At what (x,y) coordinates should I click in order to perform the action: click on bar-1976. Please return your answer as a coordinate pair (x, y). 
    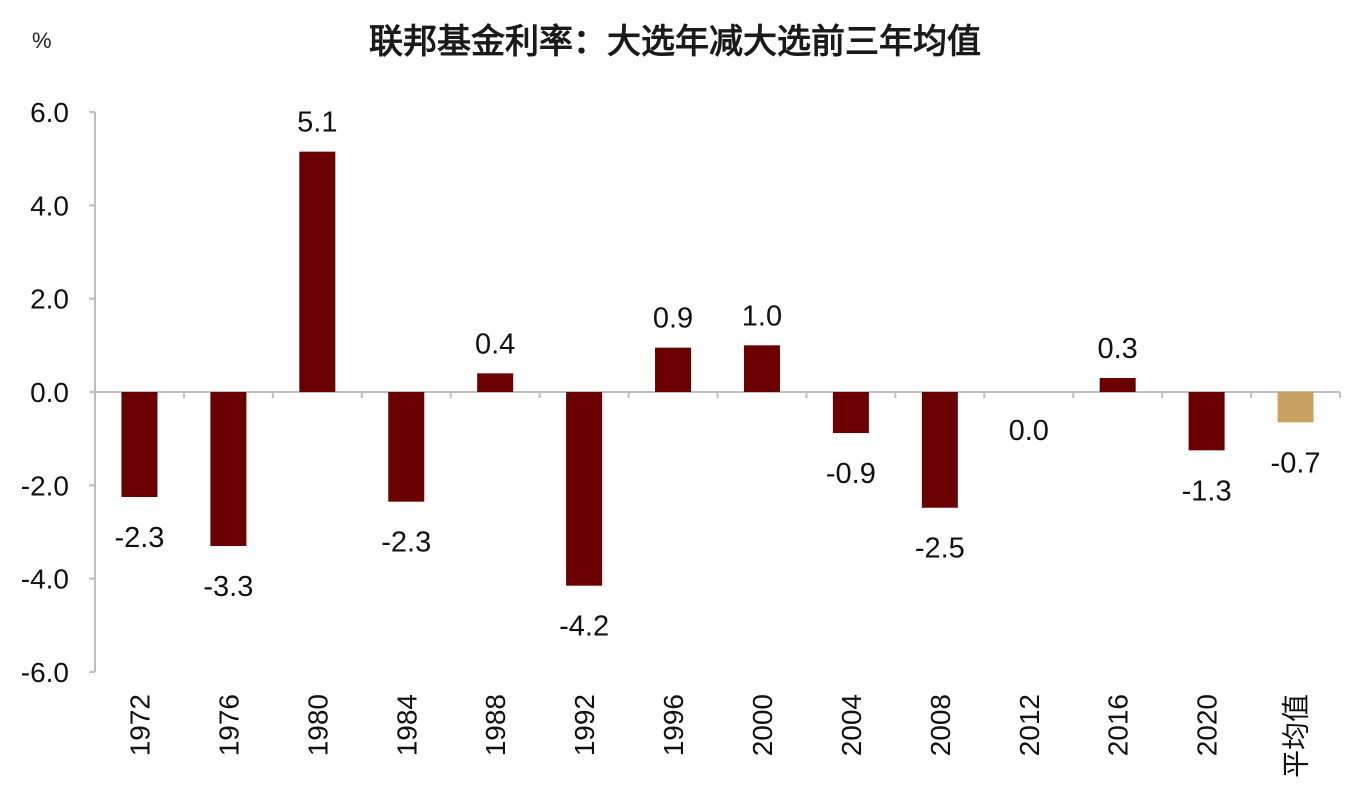
    Looking at the image, I should click on (228, 469).